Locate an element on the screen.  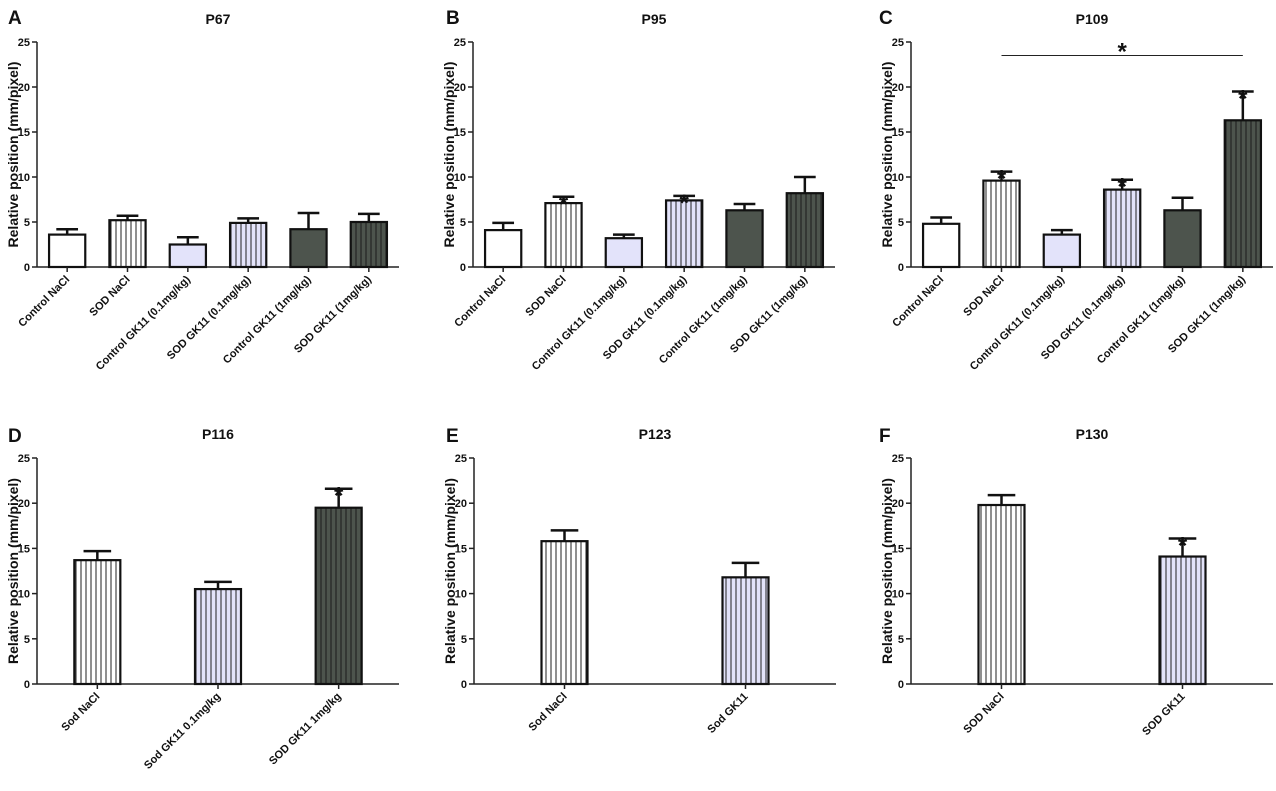
panel-letter: F is located at coordinates (885, 436).